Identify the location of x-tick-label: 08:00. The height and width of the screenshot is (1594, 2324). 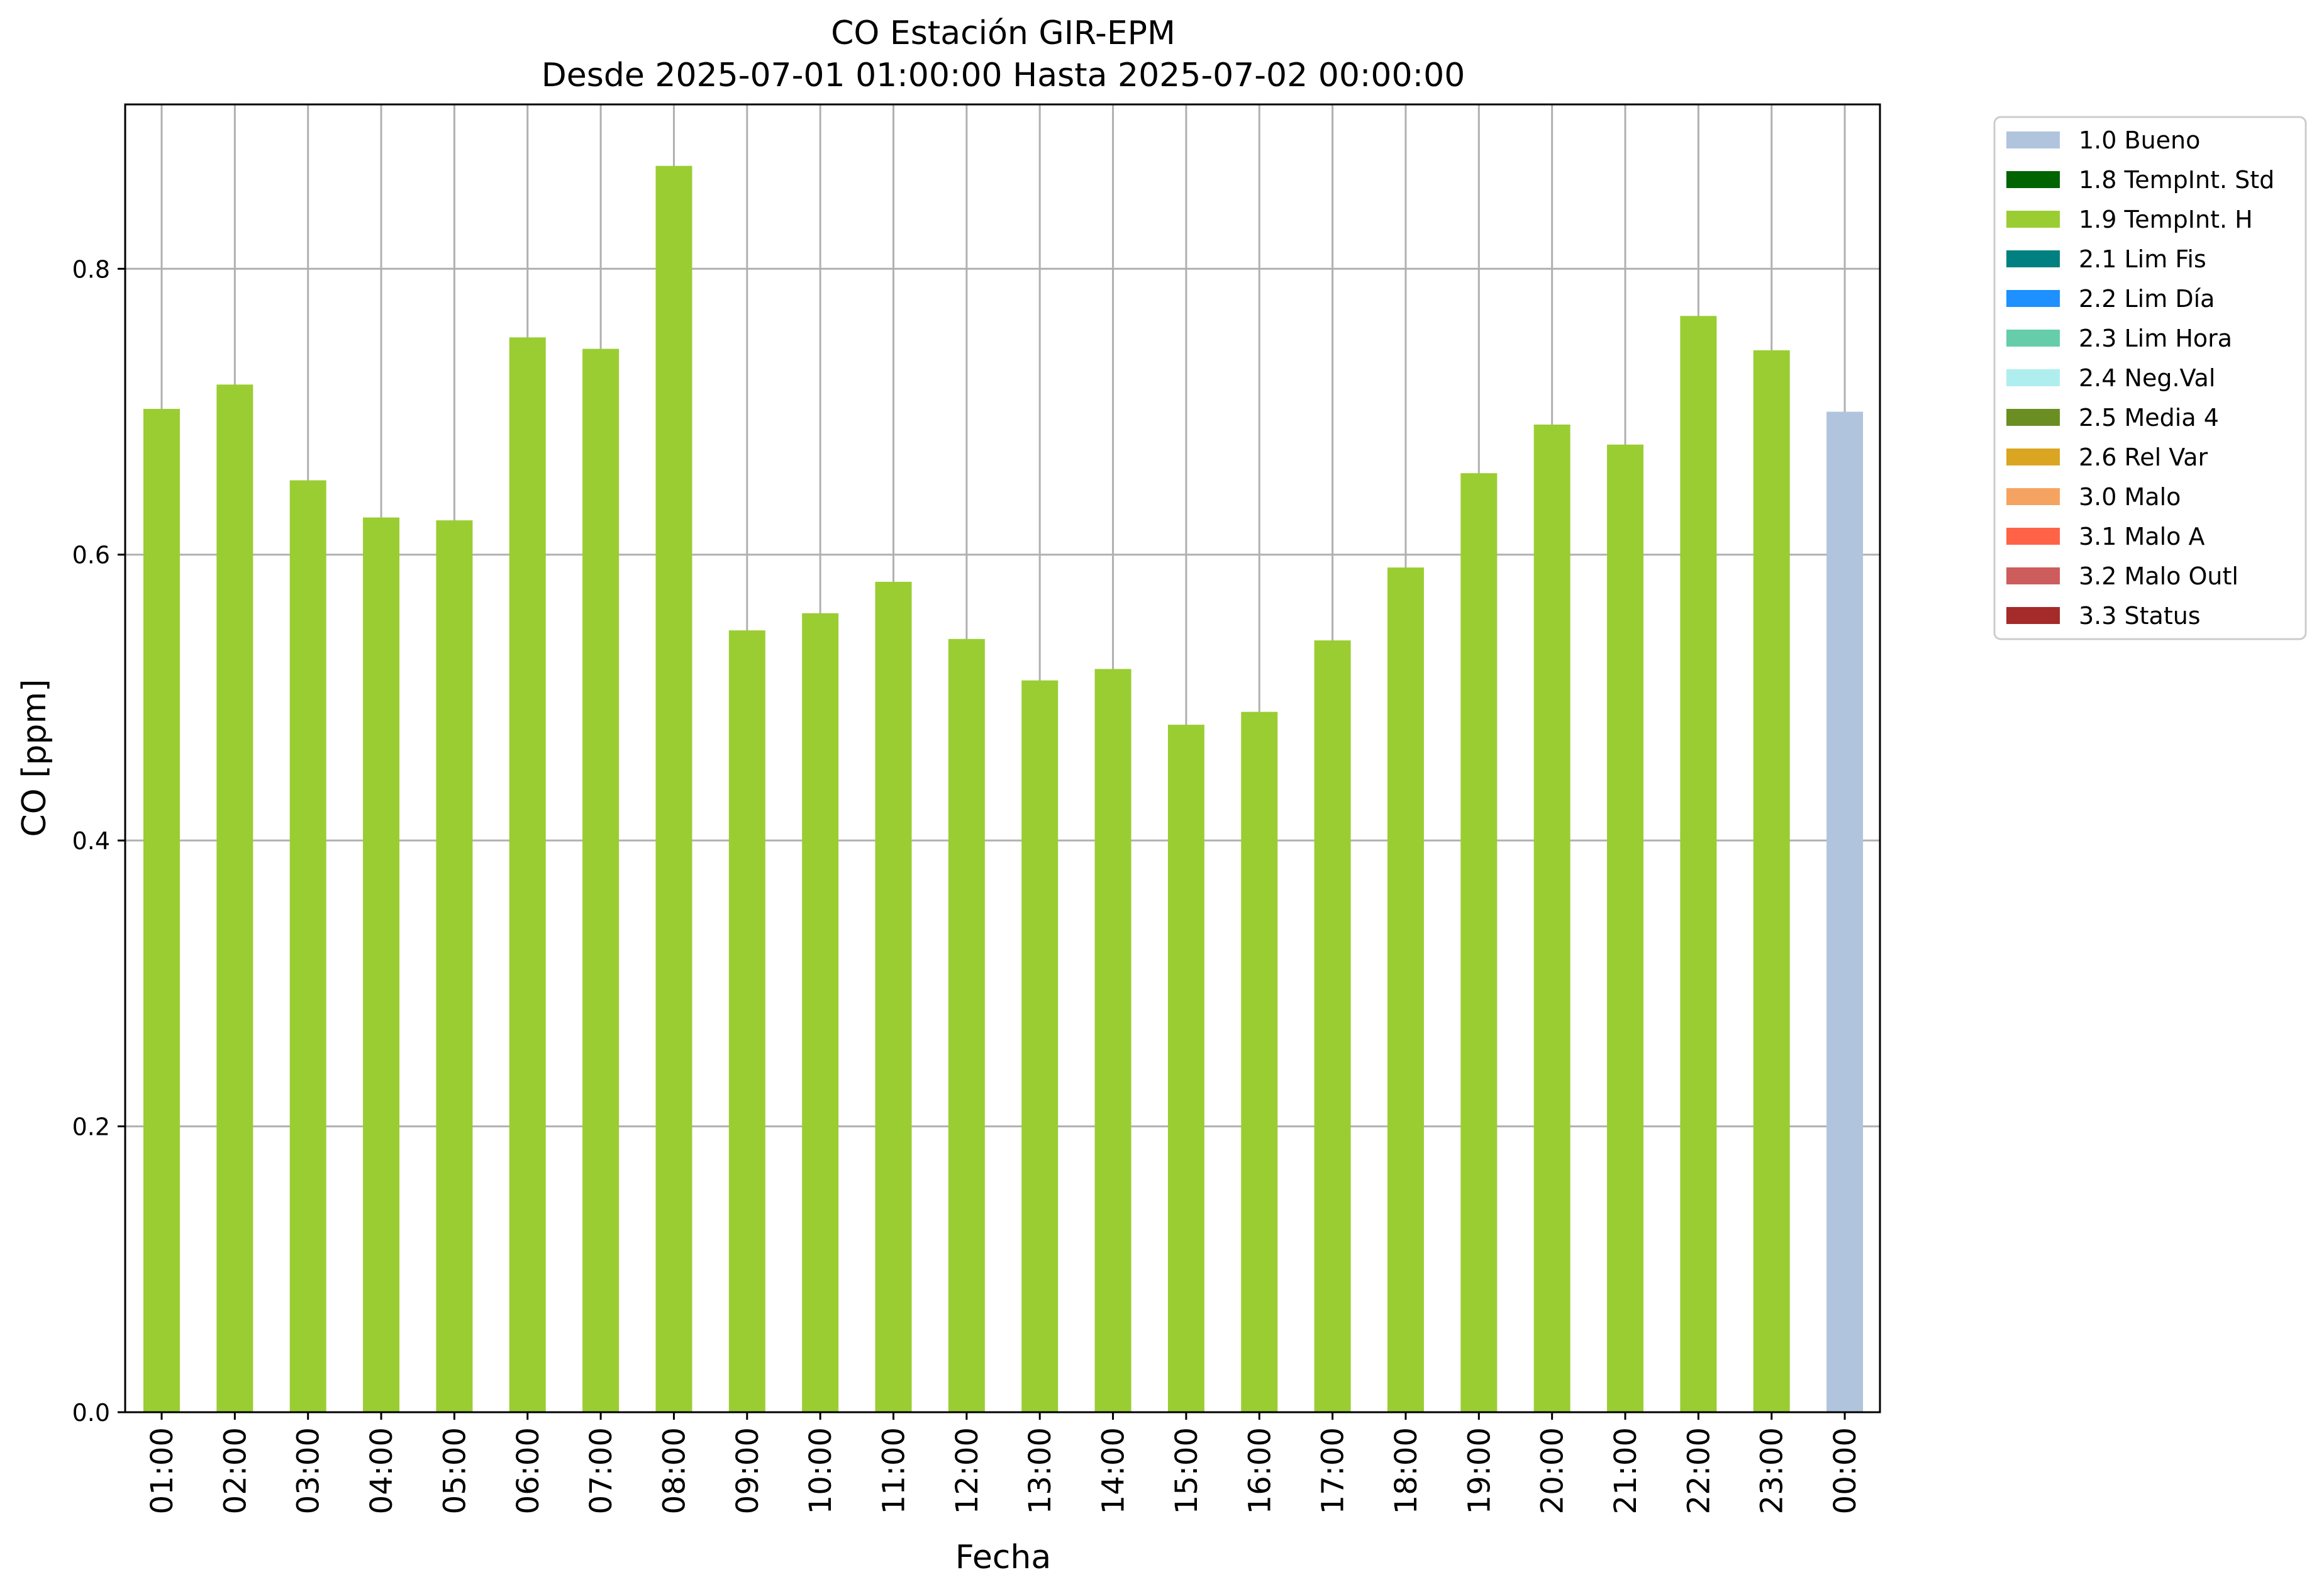
(674, 1470).